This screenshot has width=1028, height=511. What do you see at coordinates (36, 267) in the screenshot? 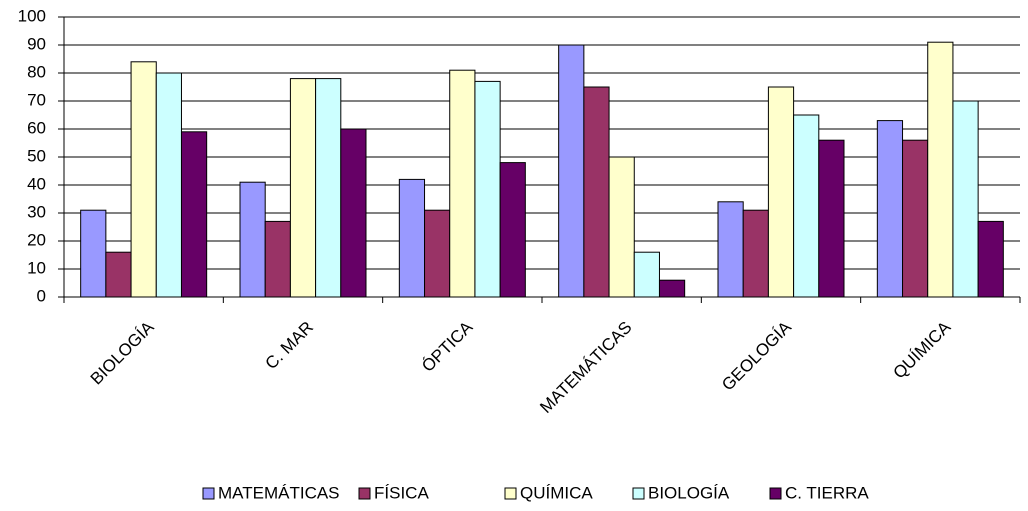
I see `y-tick-label: 10` at bounding box center [36, 267].